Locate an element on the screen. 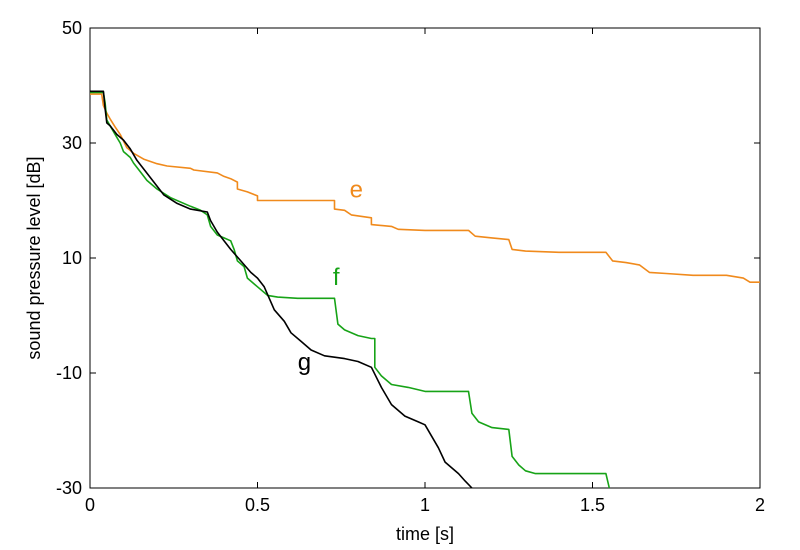  y-axis-label: sound pressure level [dB] is located at coordinates (34, 257).